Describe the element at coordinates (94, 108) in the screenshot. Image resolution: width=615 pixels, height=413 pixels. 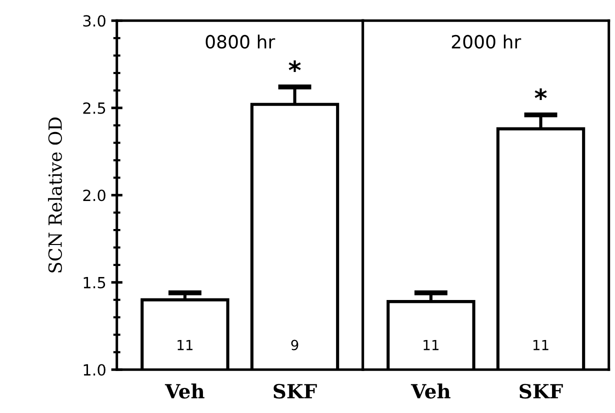
I see `y-tick-label: 2.5` at that location.